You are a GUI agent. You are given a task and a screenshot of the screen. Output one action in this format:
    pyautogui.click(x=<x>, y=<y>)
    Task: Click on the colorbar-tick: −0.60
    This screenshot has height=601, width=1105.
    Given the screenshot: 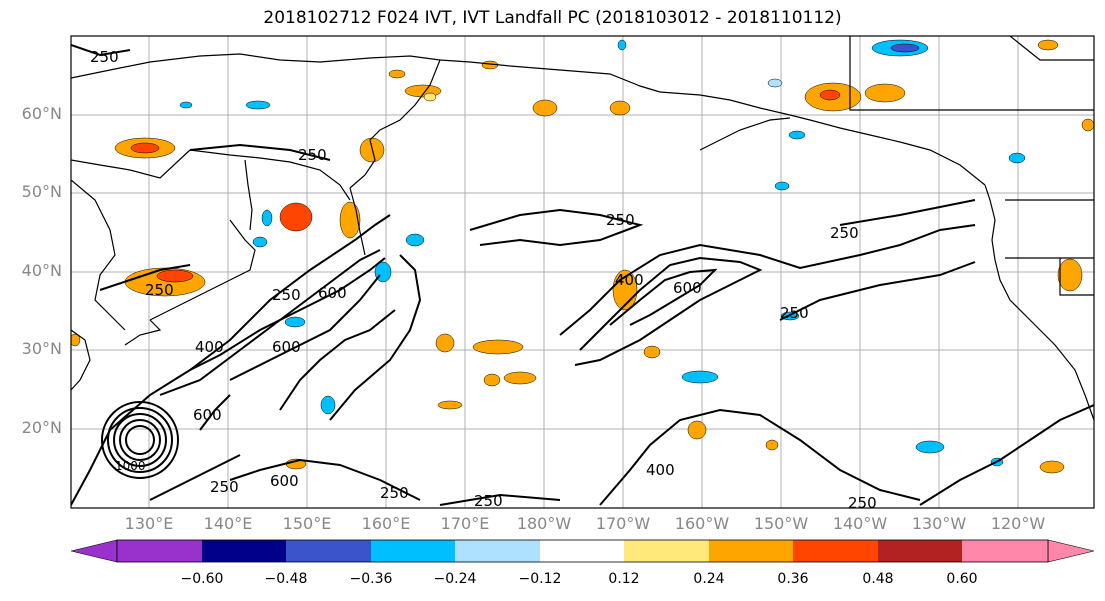 What is the action you would take?
    pyautogui.click(x=202, y=579)
    